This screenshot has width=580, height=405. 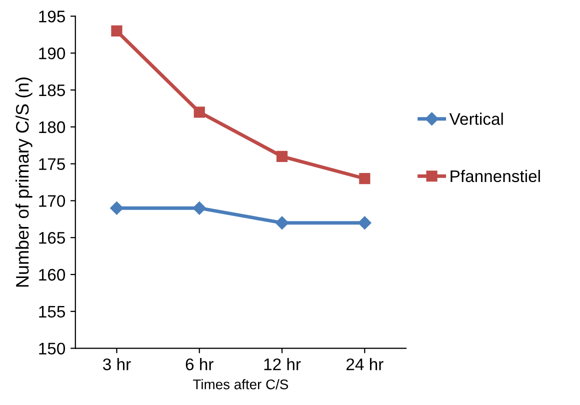 What do you see at coordinates (52, 348) in the screenshot?
I see `y-tick-label: 150` at bounding box center [52, 348].